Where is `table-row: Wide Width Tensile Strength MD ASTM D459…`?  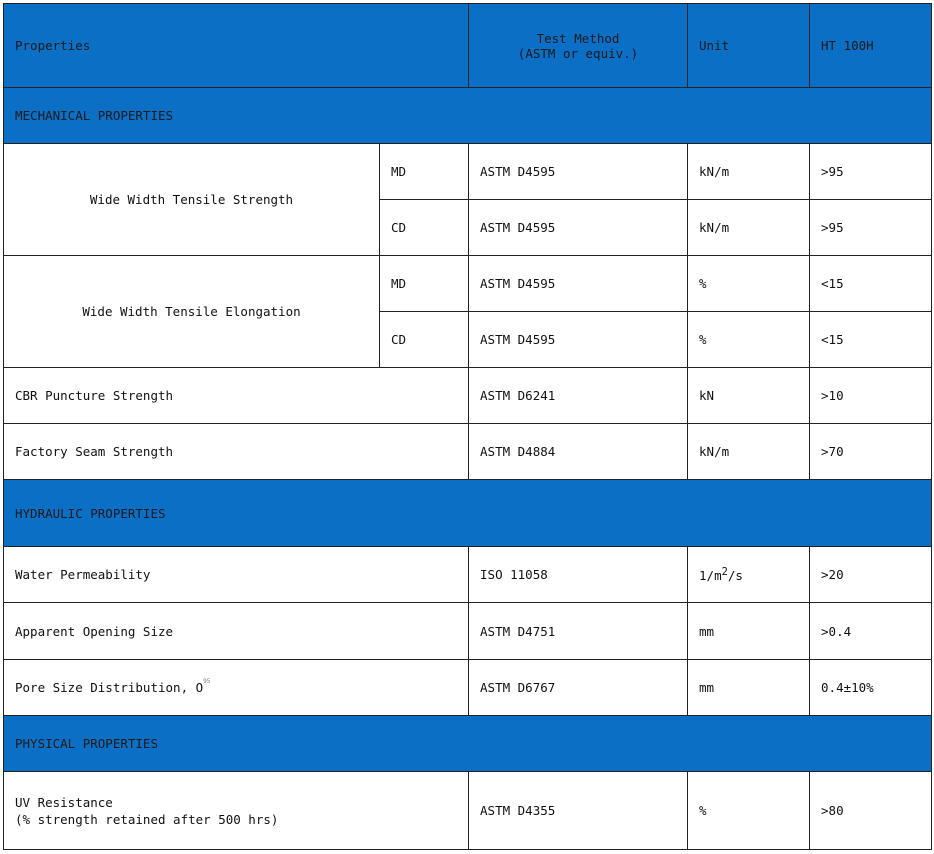 table-row: Wide Width Tensile Strength MD ASTM D459… is located at coordinates (468, 199).